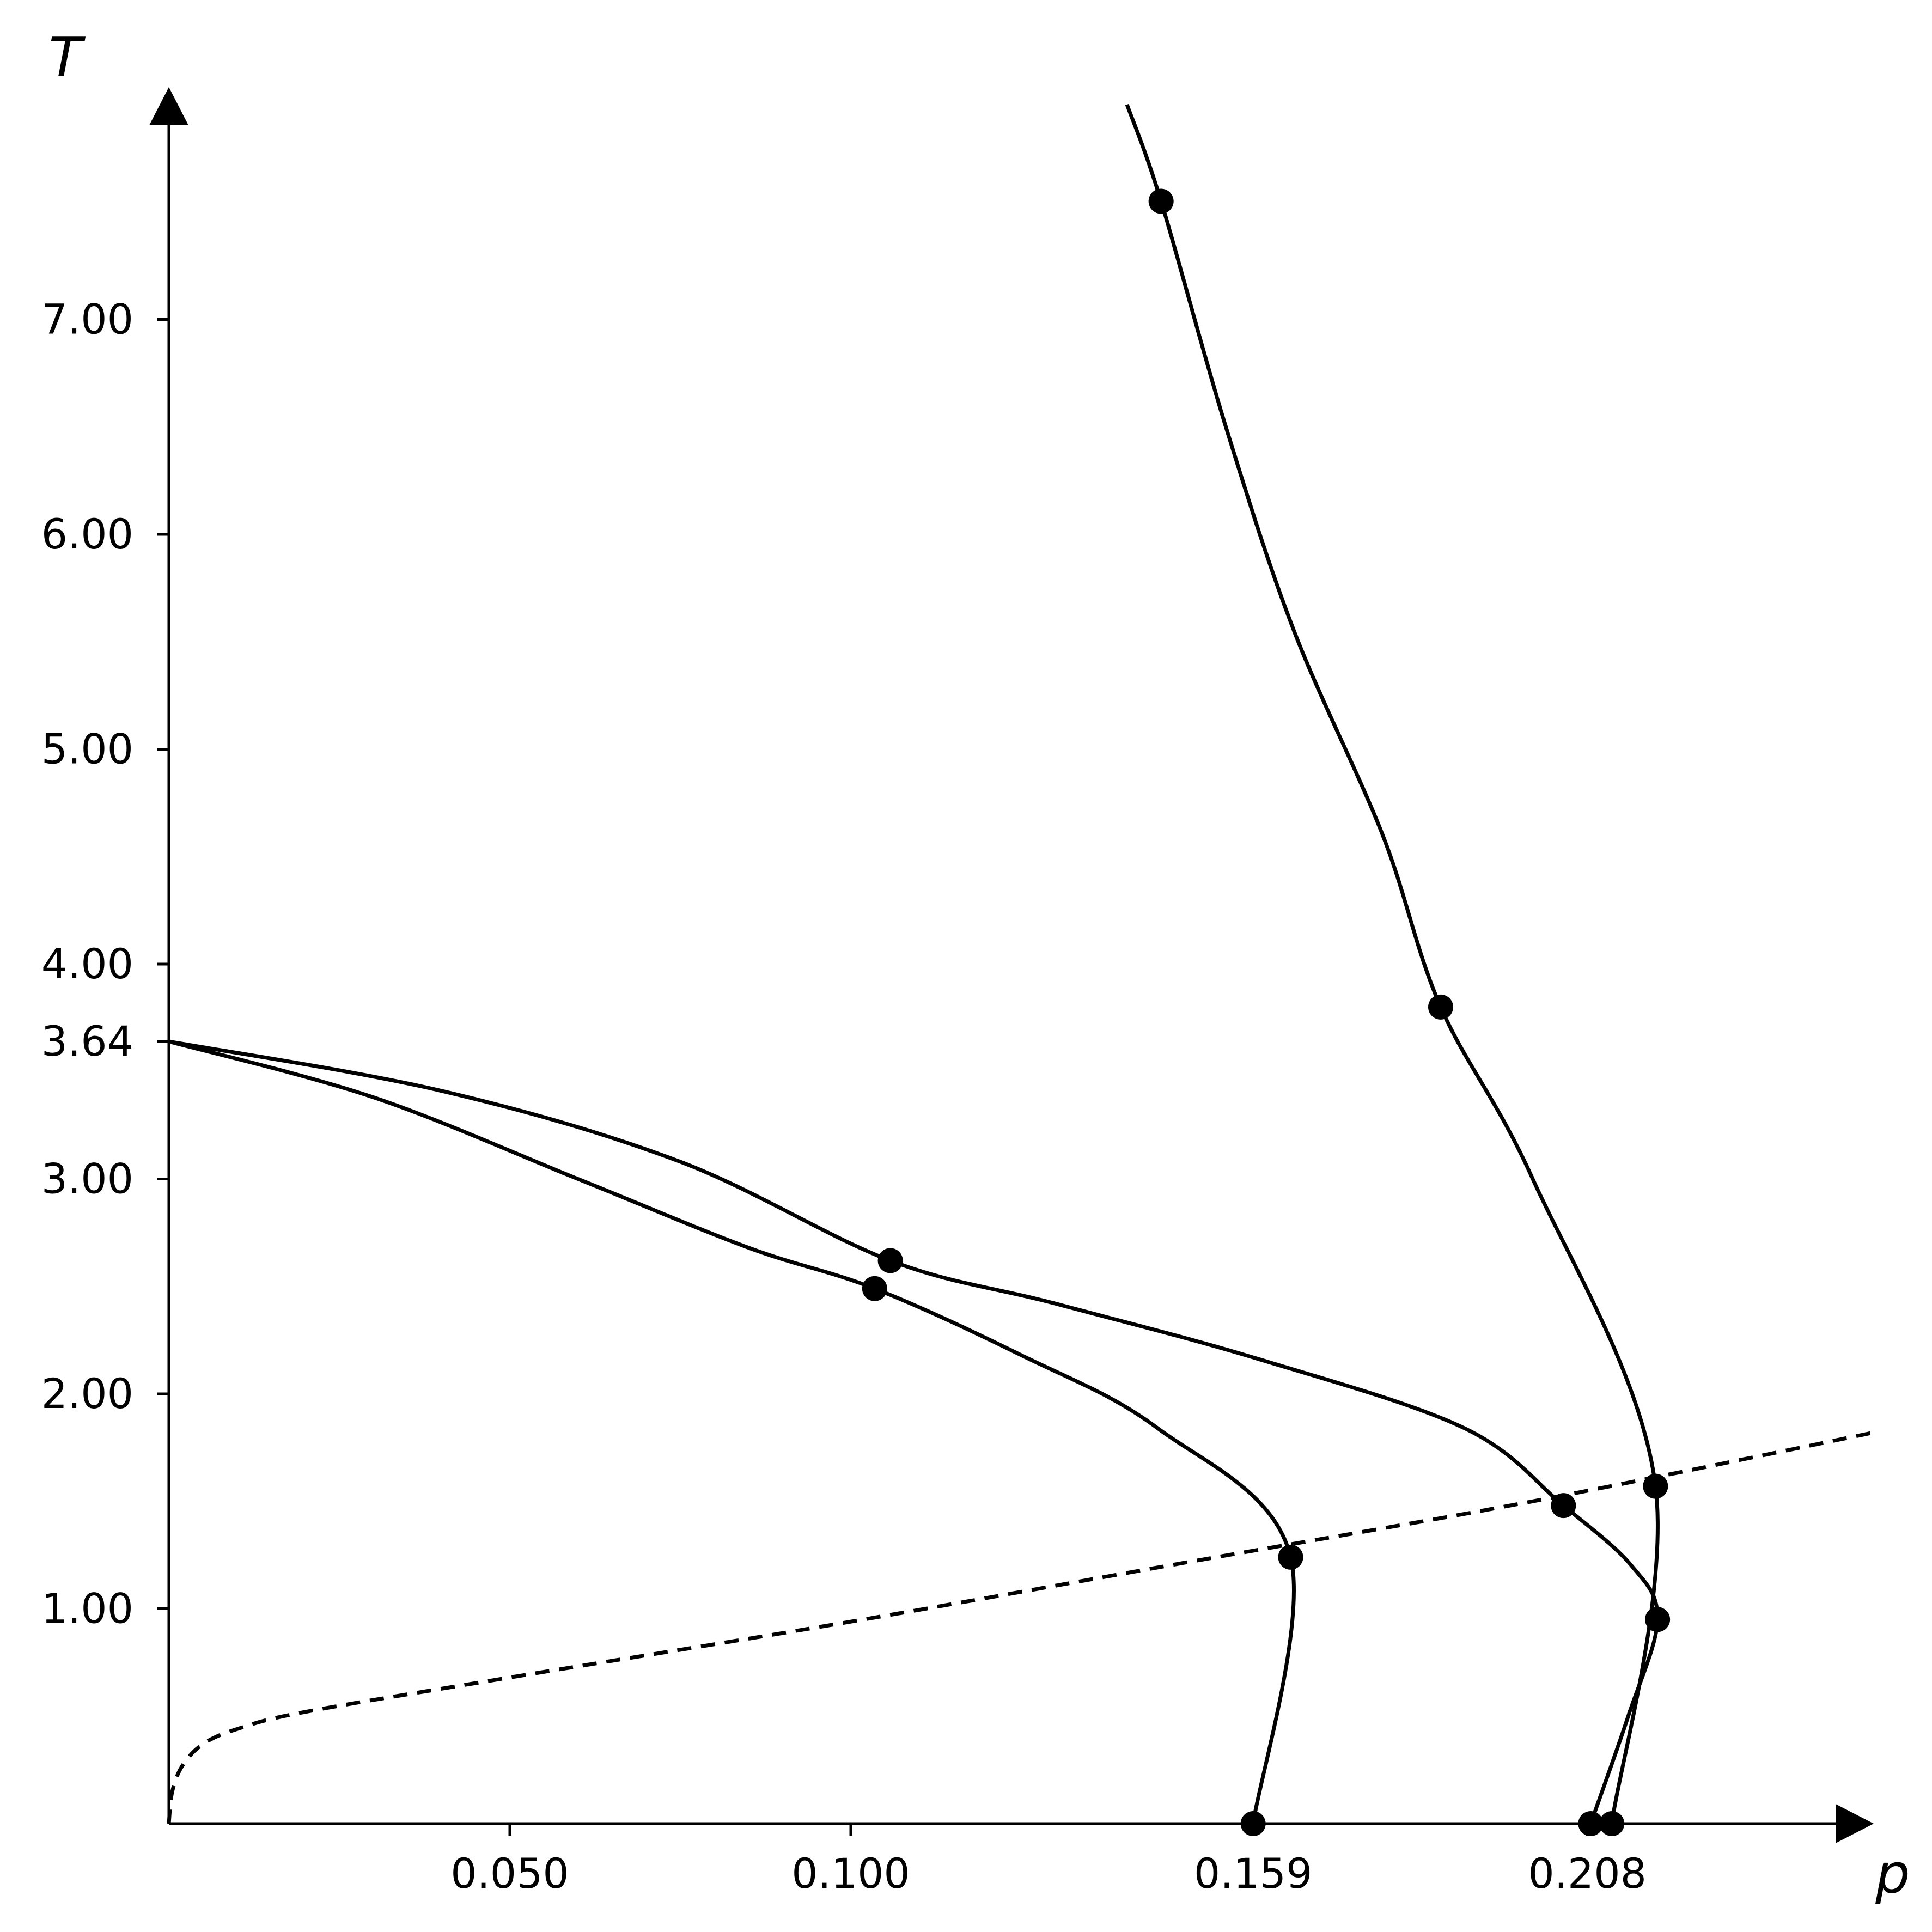 This screenshot has width=1932, height=1932. Describe the element at coordinates (87, 319) in the screenshot. I see `y-tick-label: 7.00` at that location.